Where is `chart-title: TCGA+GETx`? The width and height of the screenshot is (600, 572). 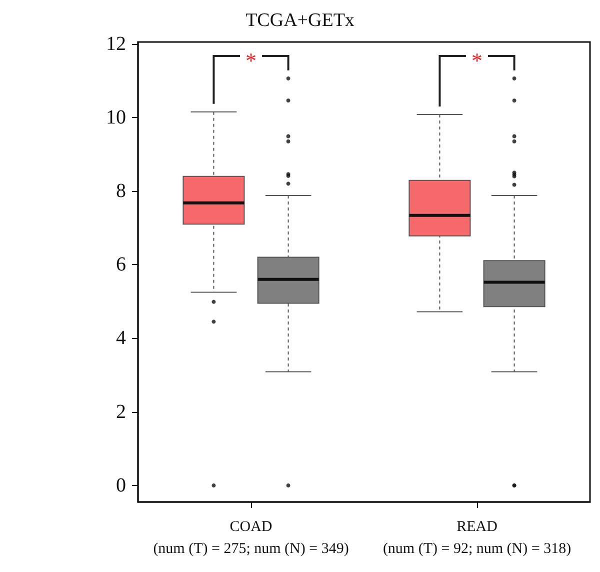
chart-title: TCGA+GETx is located at coordinates (300, 20).